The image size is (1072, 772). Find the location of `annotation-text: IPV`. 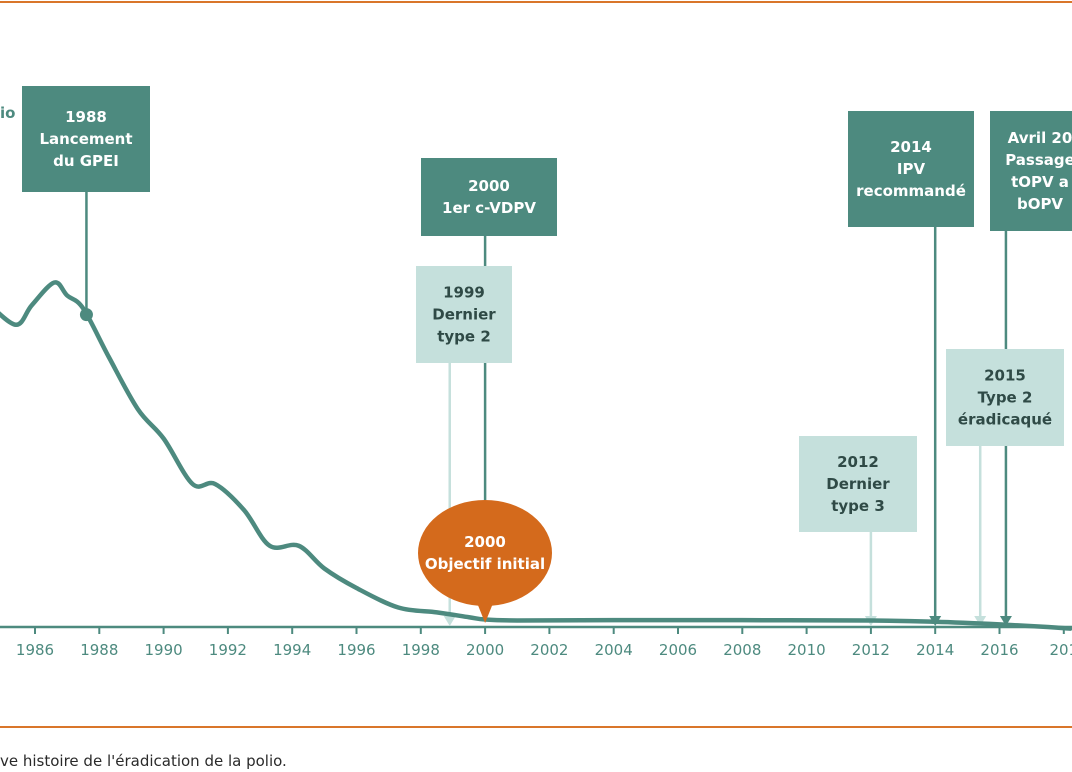

annotation-text: IPV is located at coordinates (911, 169).